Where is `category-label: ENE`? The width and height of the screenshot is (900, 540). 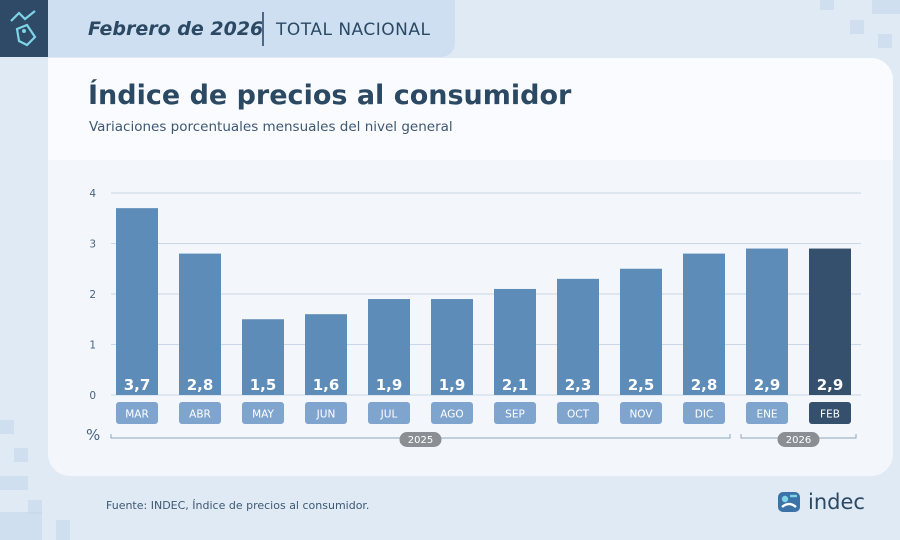
category-label: ENE is located at coordinates (766, 415).